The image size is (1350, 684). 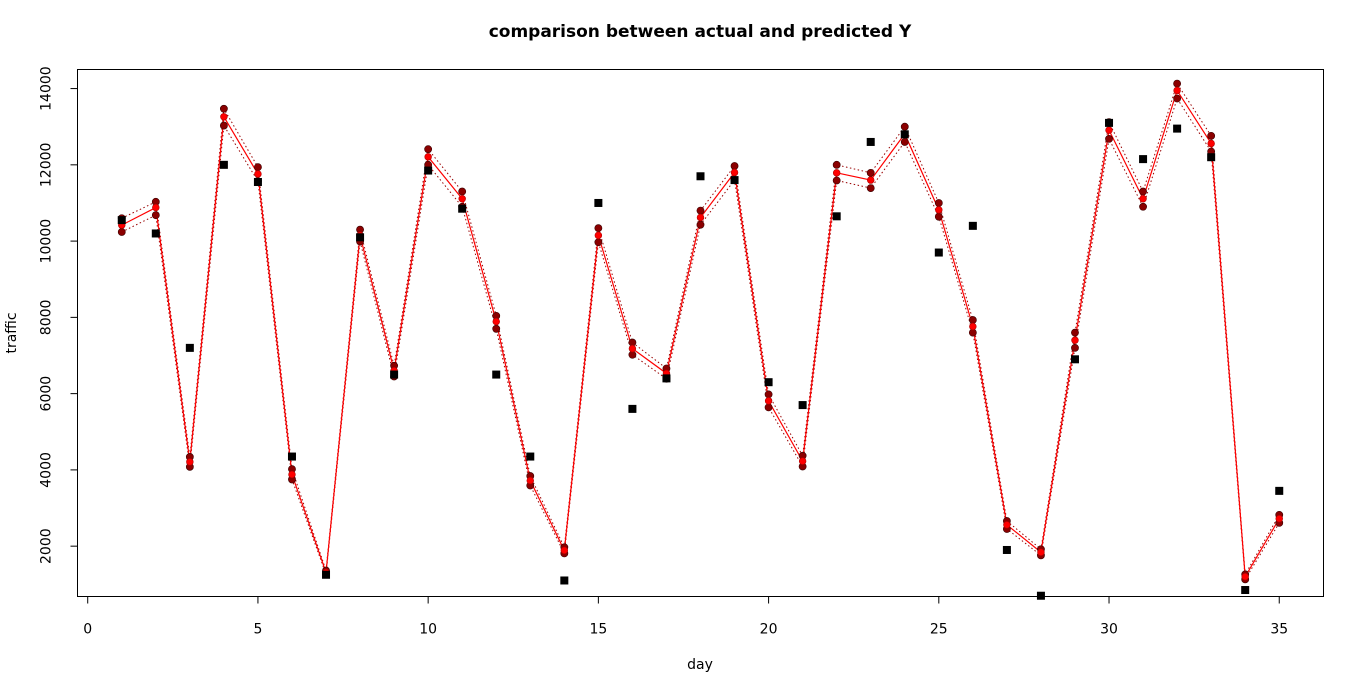 I want to click on y-tick-label: 6000, so click(x=47, y=394).